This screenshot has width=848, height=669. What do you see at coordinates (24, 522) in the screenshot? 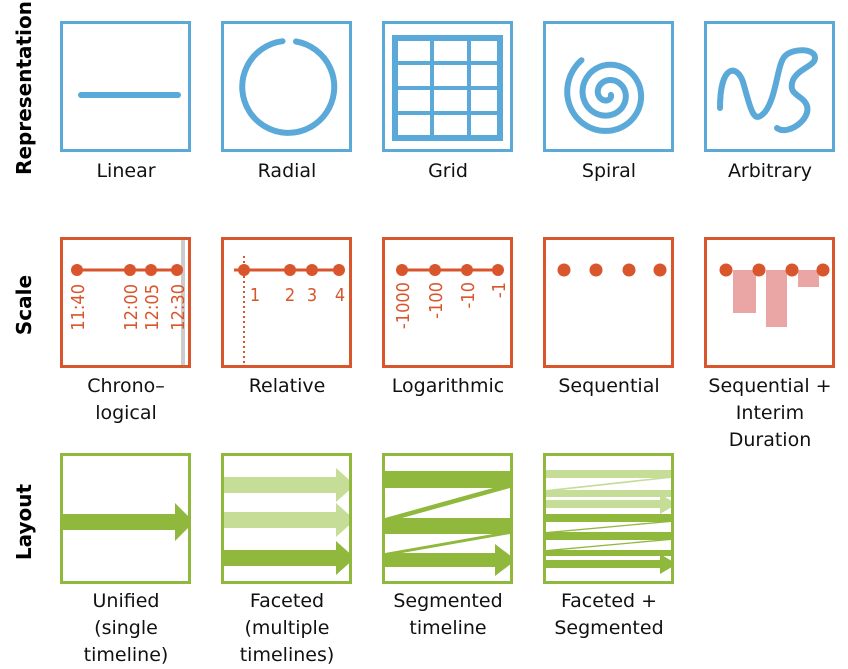
I see `row-label-layout: Layout` at bounding box center [24, 522].